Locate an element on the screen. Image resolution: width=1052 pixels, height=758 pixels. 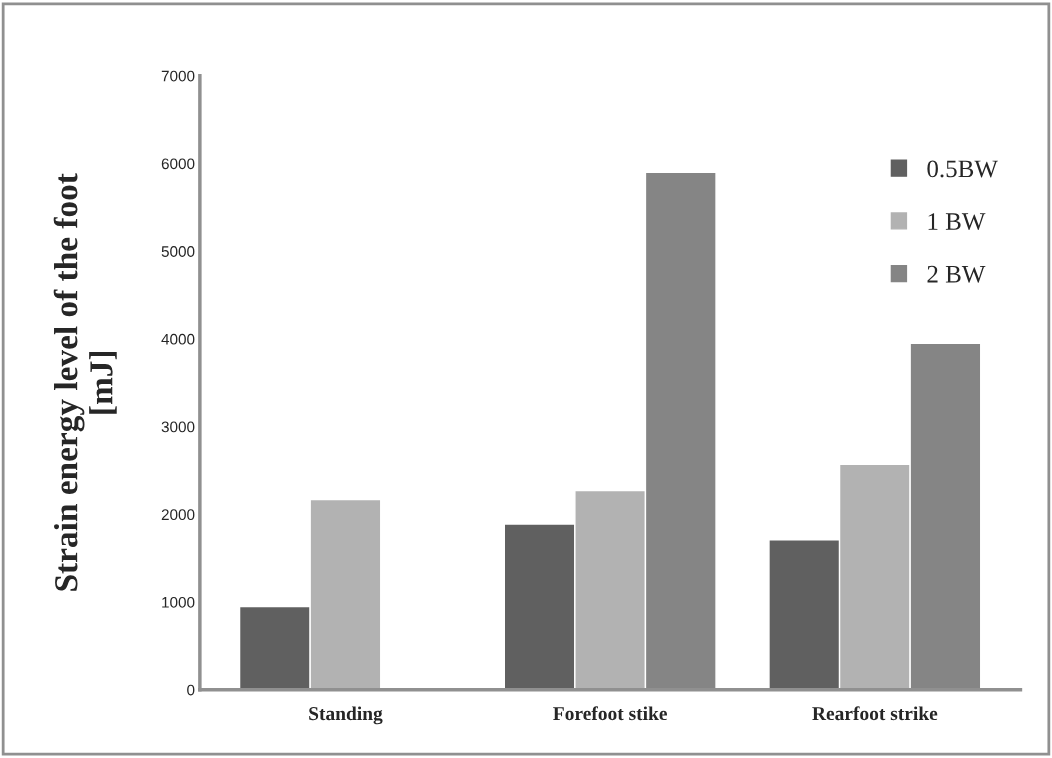
y-tick-label: 0 is located at coordinates (191, 690).